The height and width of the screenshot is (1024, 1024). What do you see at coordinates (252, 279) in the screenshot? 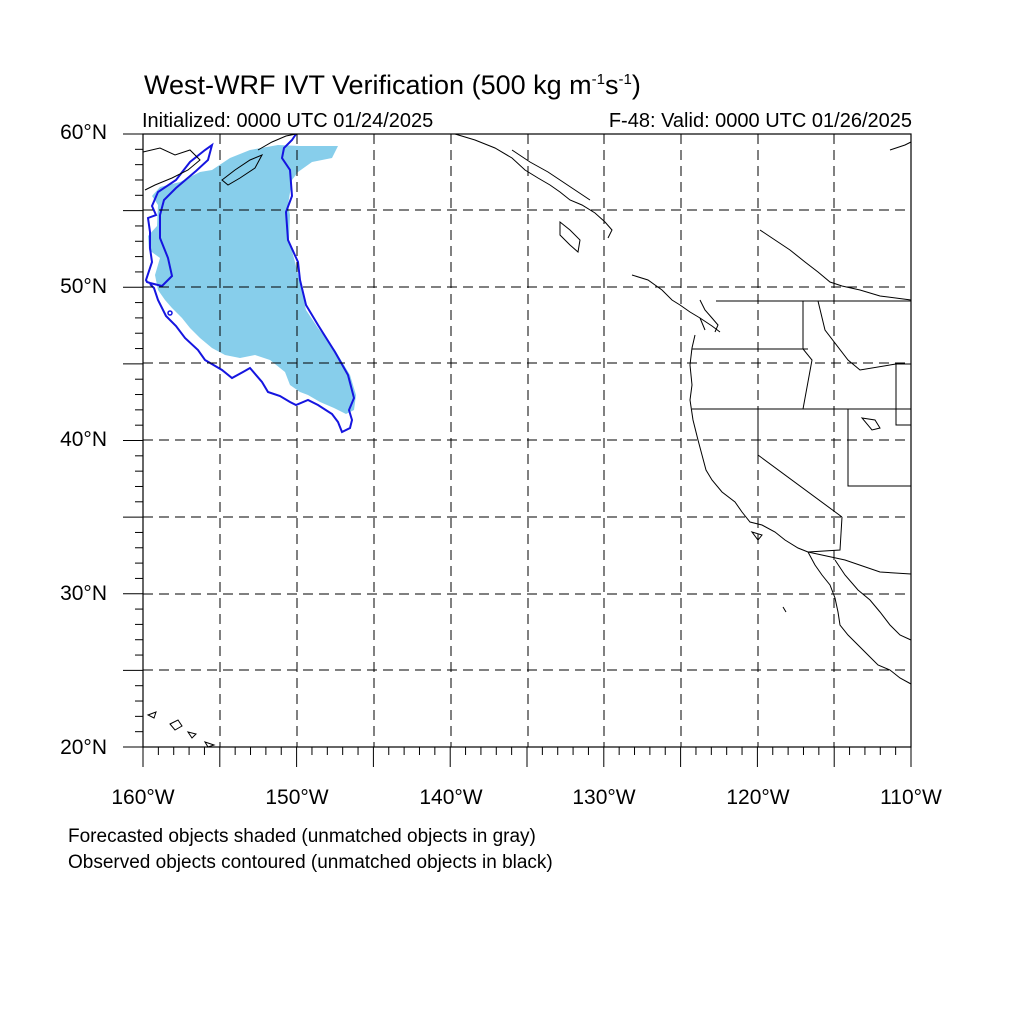
I see `forecast-ivt-object` at bounding box center [252, 279].